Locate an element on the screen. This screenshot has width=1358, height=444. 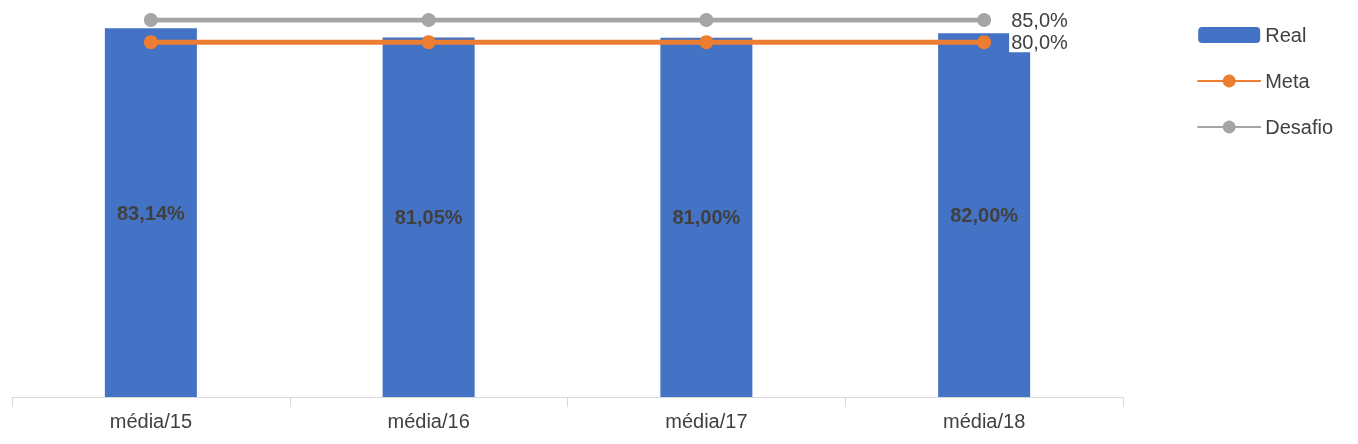
legend-label: Real is located at coordinates (1286, 35).